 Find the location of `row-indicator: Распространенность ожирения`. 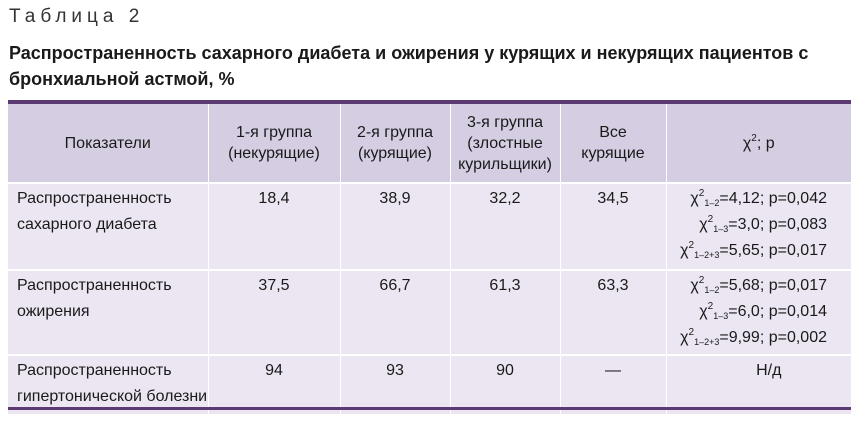

row-indicator: Распространенность ожирения is located at coordinates (108, 313).